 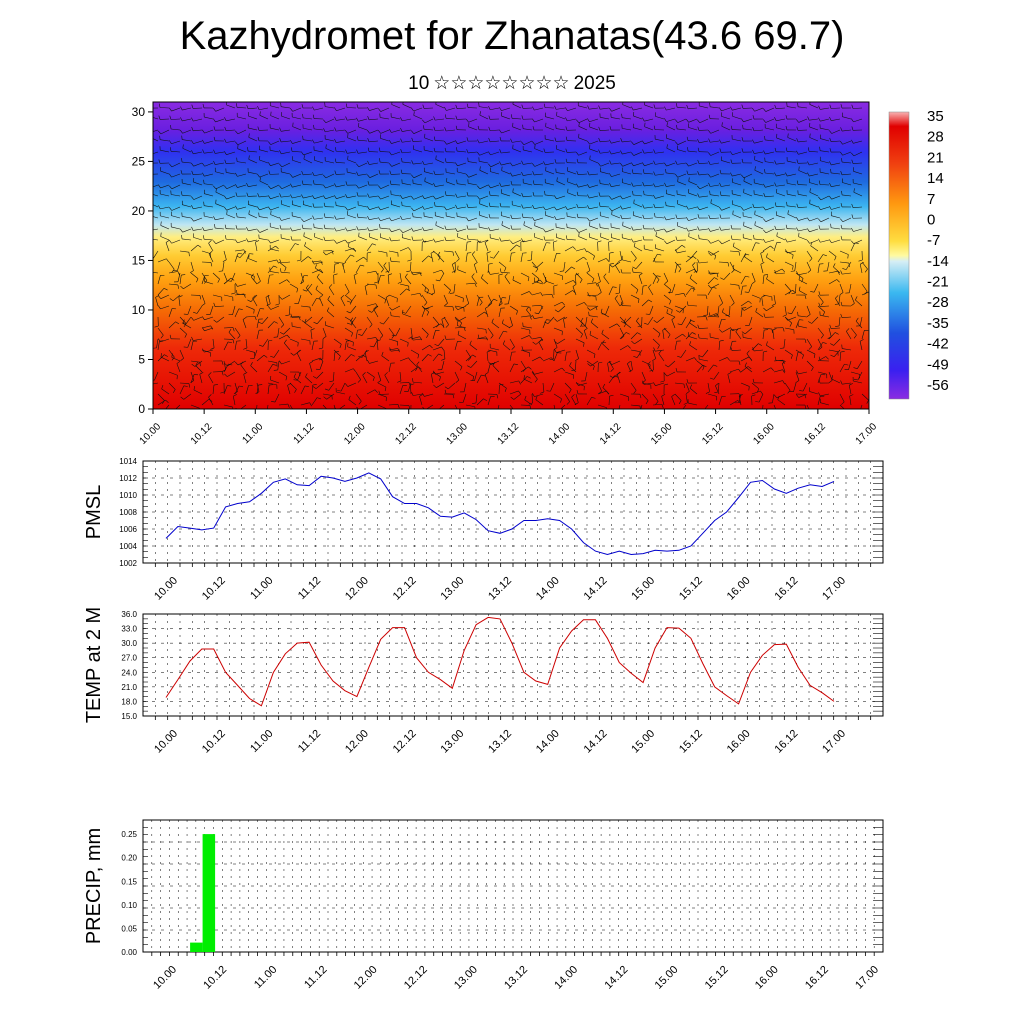 What do you see at coordinates (834, 742) in the screenshot?
I see `temp-x-tick-label: 17.00` at bounding box center [834, 742].